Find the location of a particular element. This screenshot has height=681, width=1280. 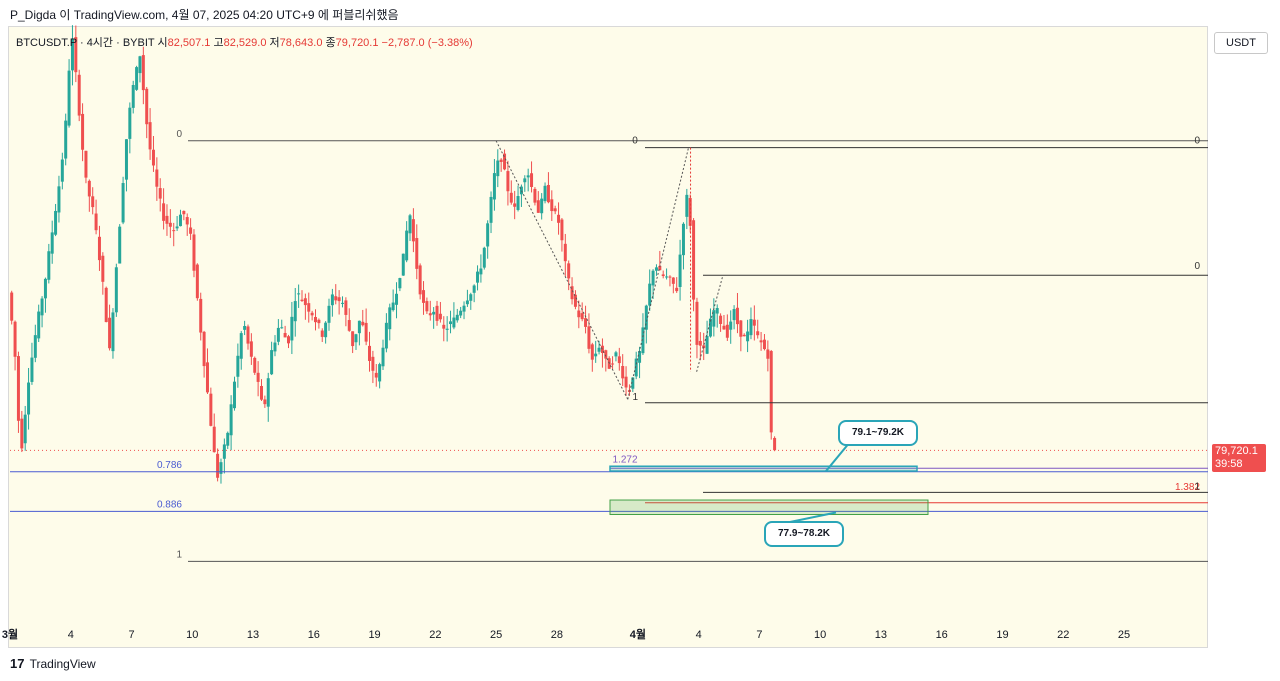

time-tick-label: 28 is located at coordinates (557, 635).